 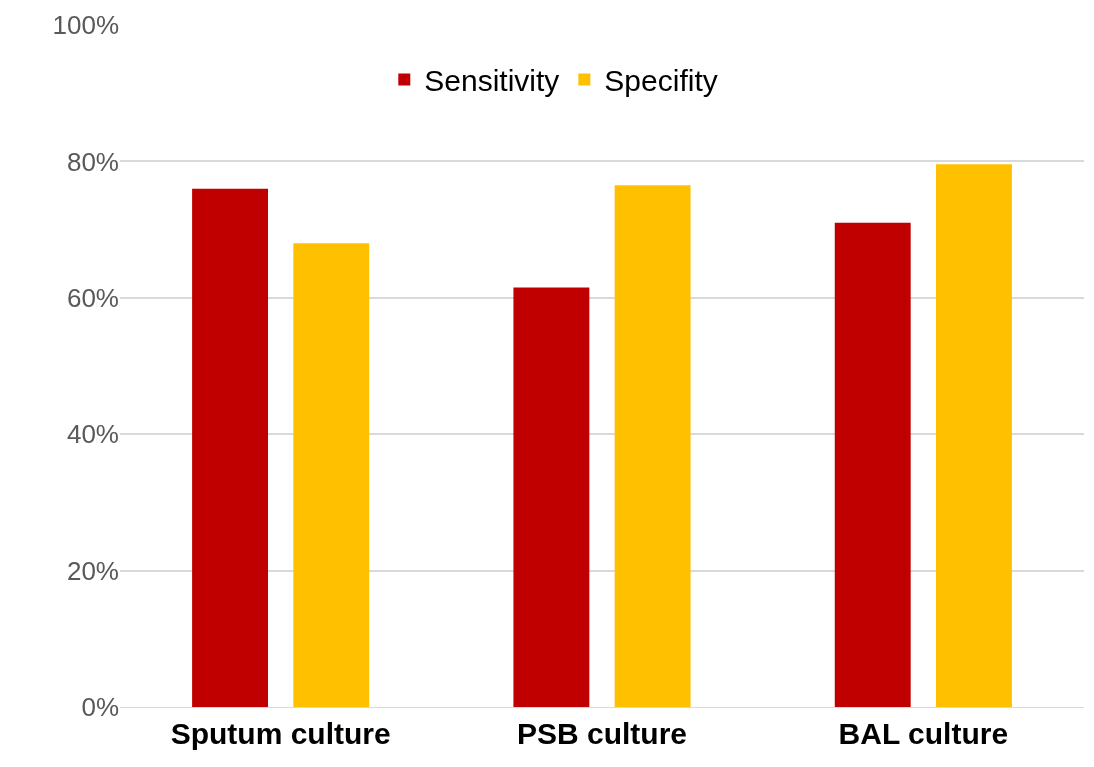 I want to click on y-tick-label: 60%, so click(x=92, y=297).